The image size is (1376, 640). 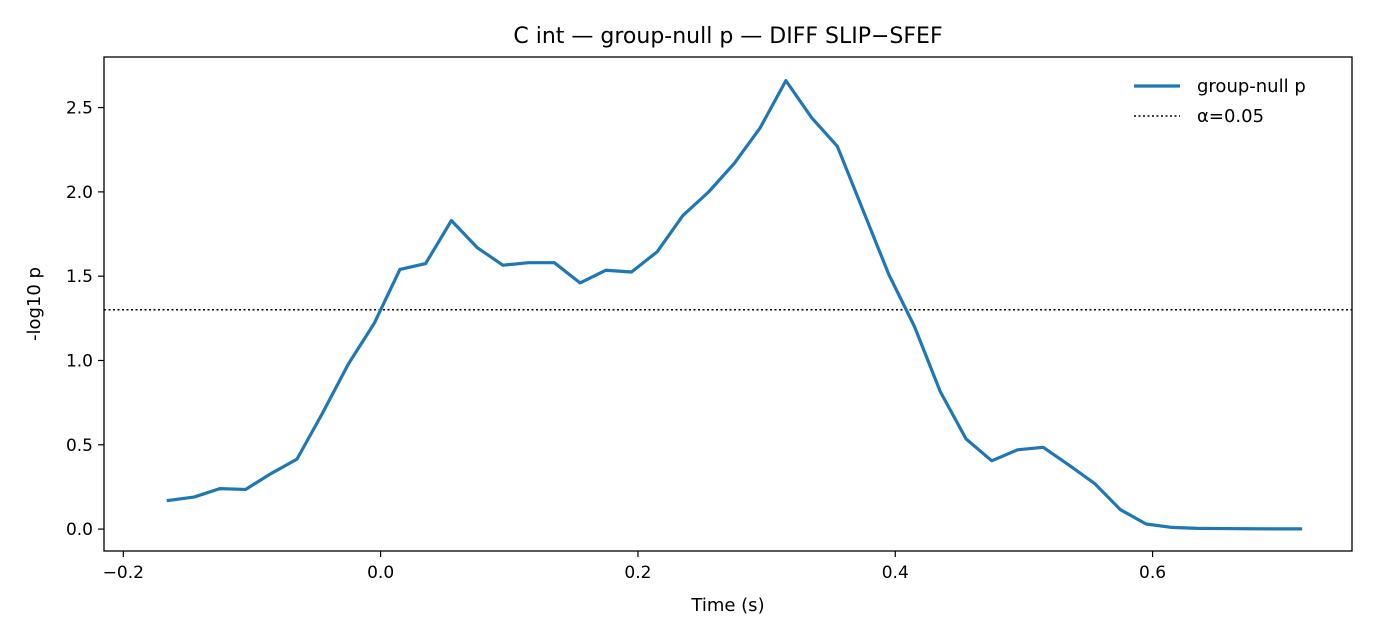 What do you see at coordinates (727, 36) in the screenshot?
I see `chart-title: C int — group-null p — DIFF SLIP−SFEF` at bounding box center [727, 36].